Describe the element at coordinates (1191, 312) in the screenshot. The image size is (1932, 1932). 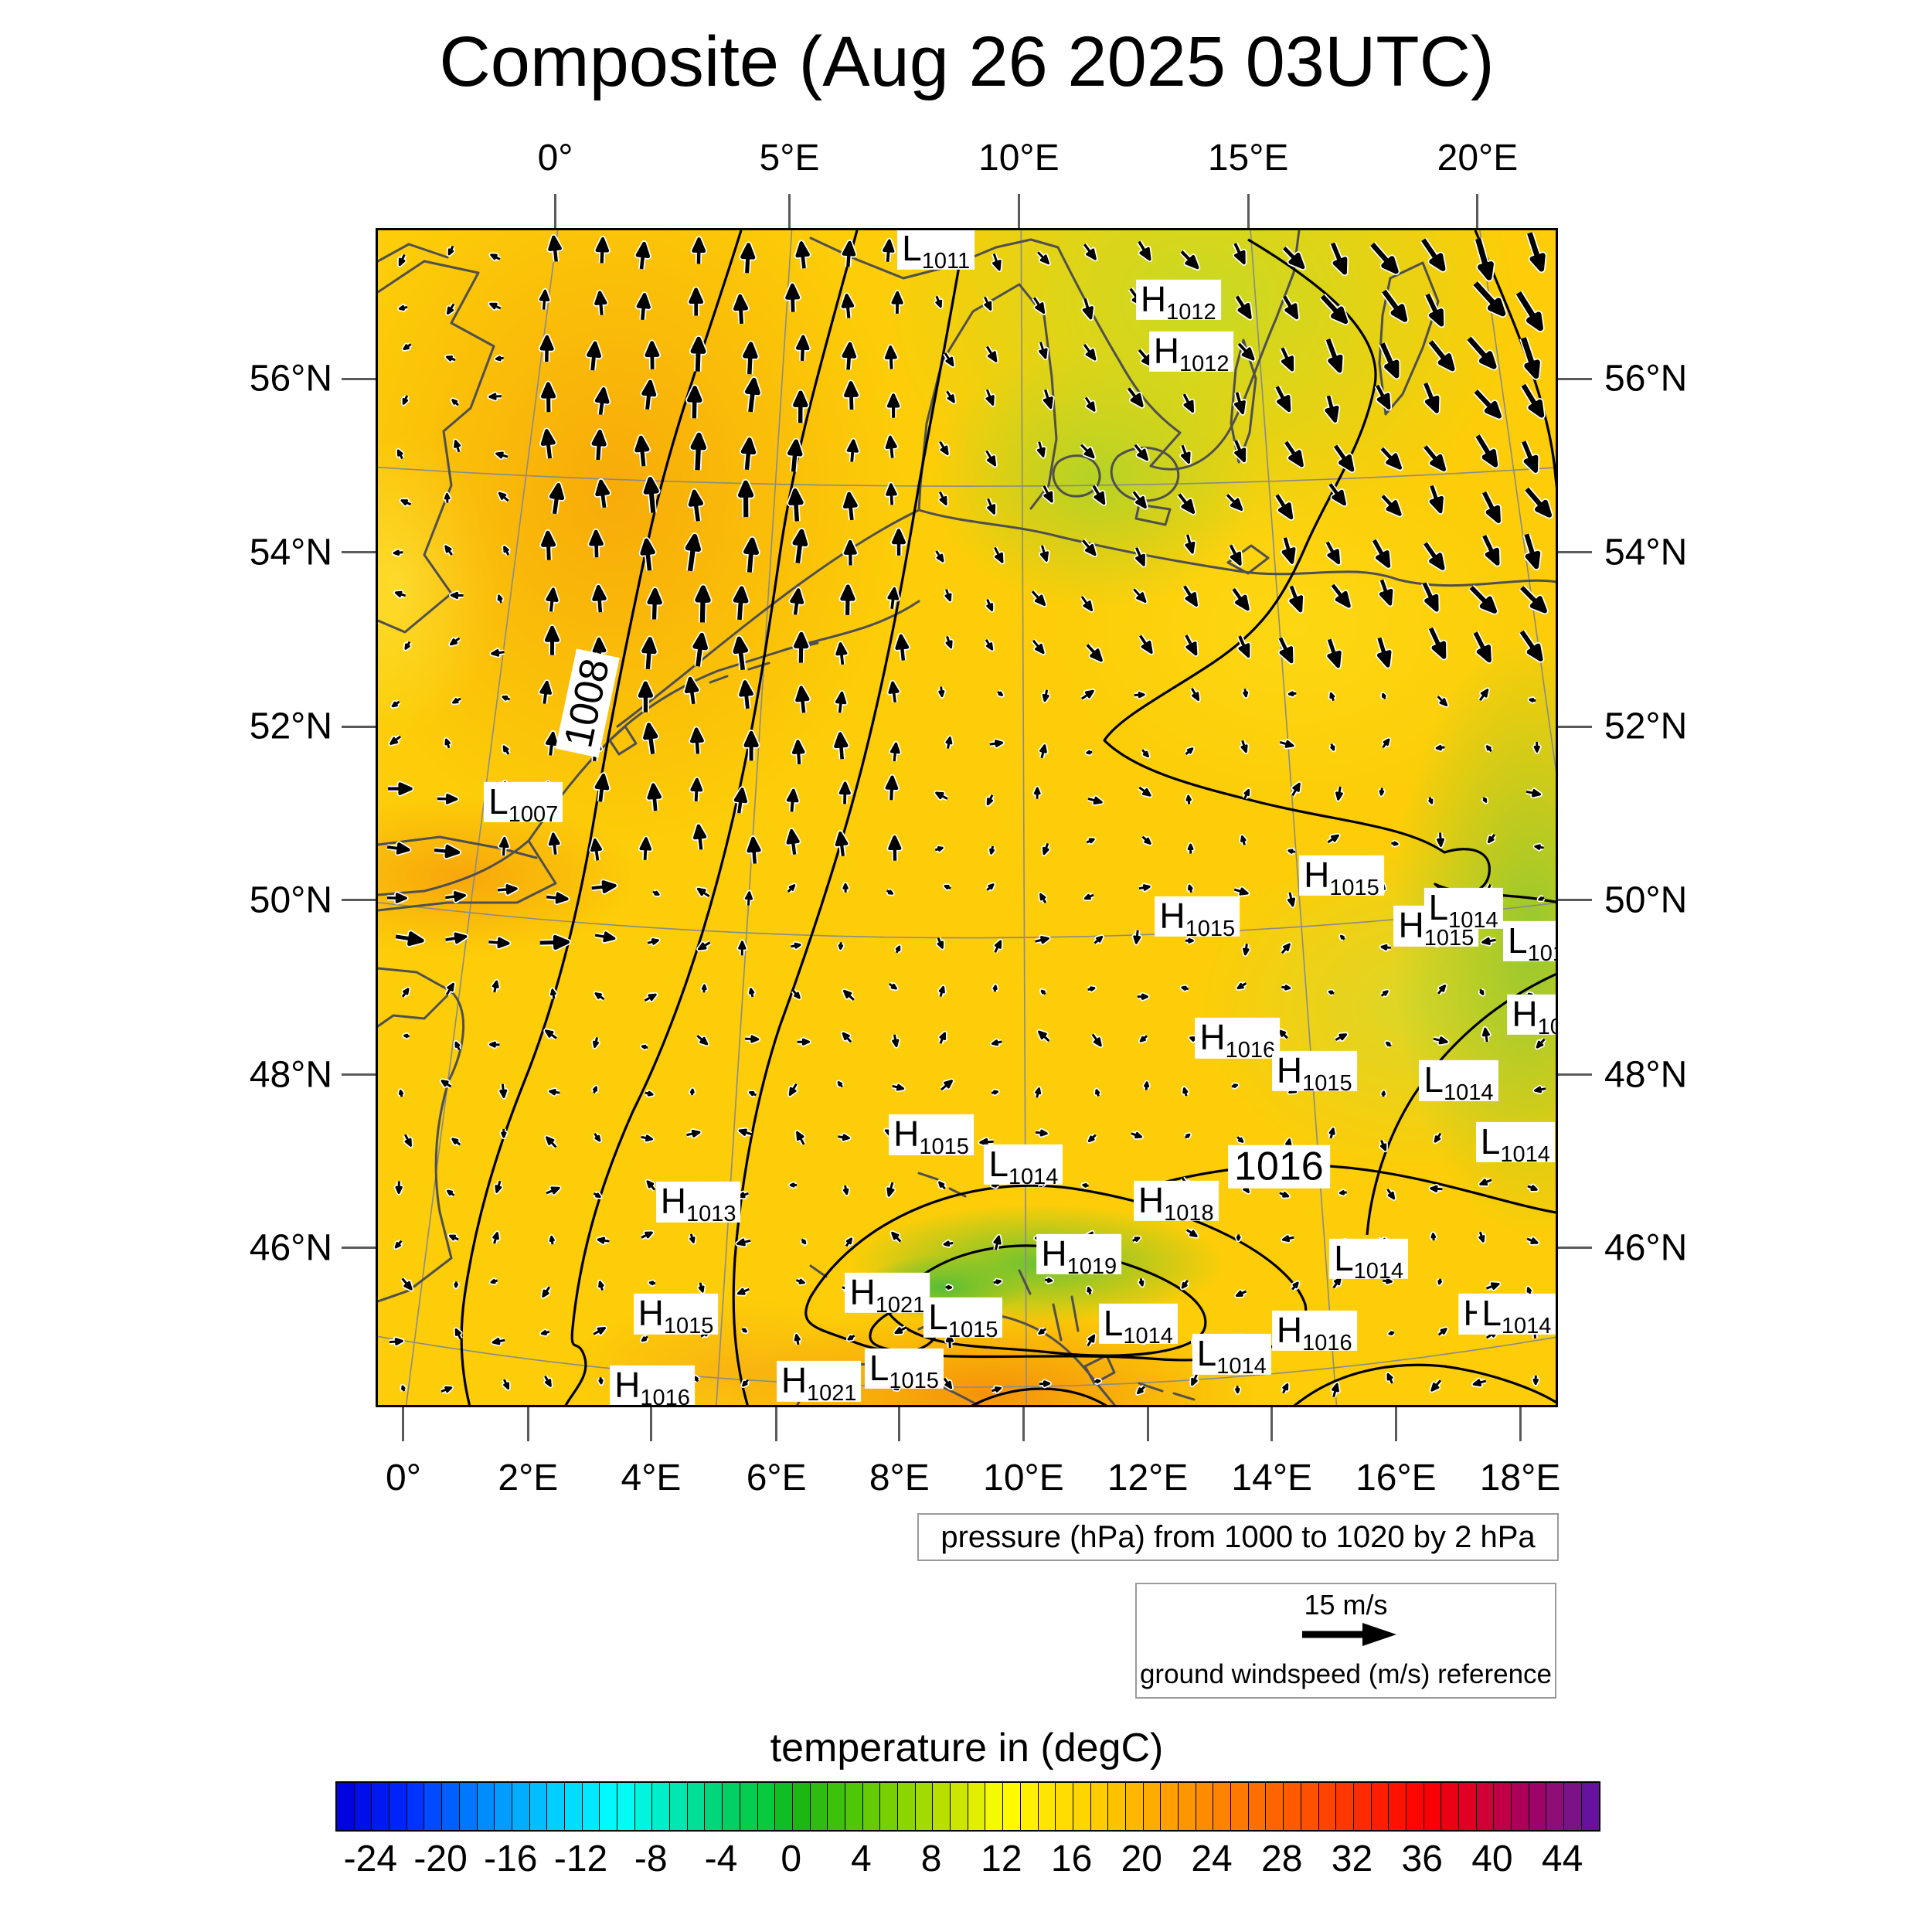
I see `pressure-value: 1012` at that location.